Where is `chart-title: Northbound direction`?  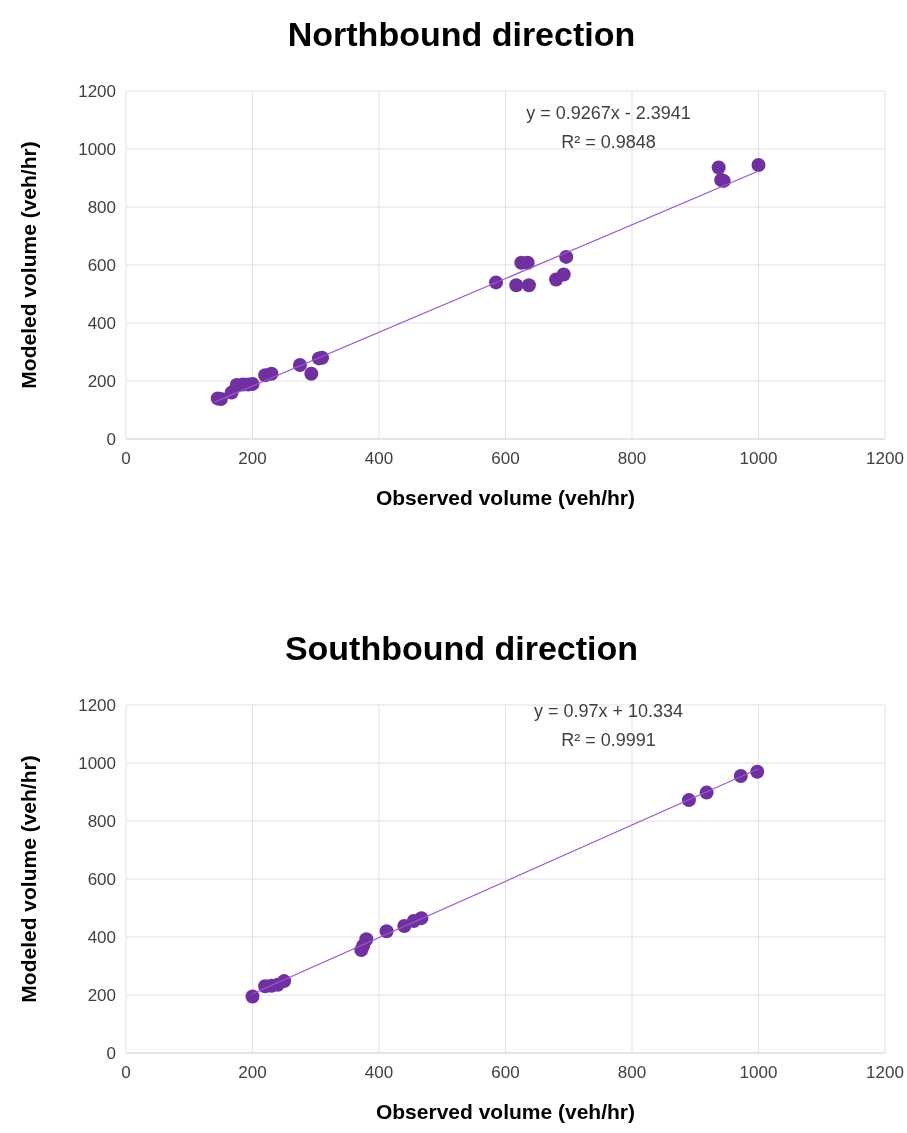 chart-title: Northbound direction is located at coordinates (461, 34).